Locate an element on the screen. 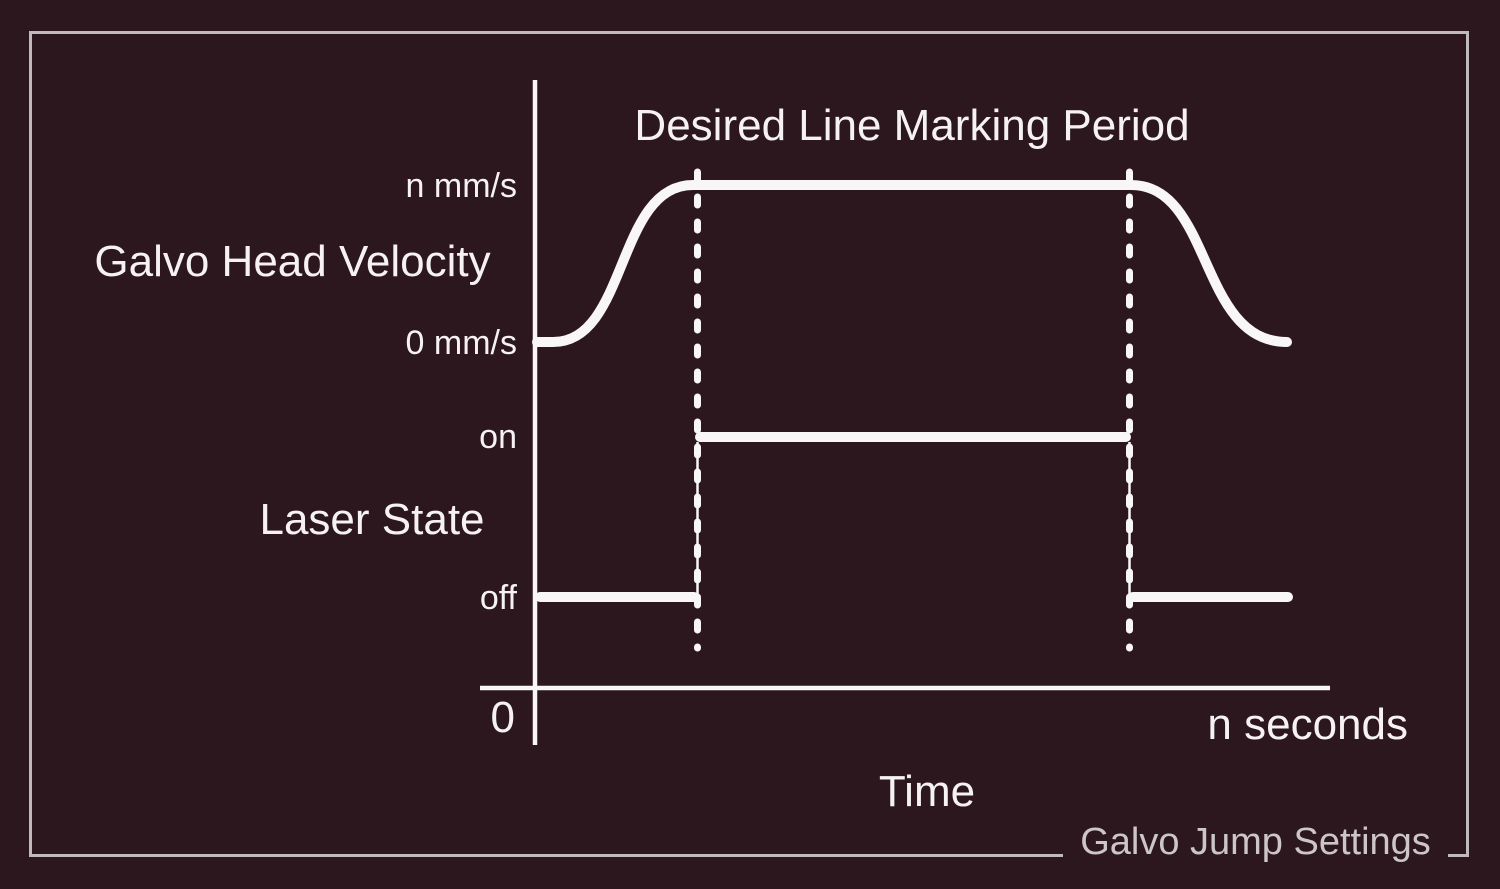 The width and height of the screenshot is (1500, 889). velocity-curve is located at coordinates (912, 263).